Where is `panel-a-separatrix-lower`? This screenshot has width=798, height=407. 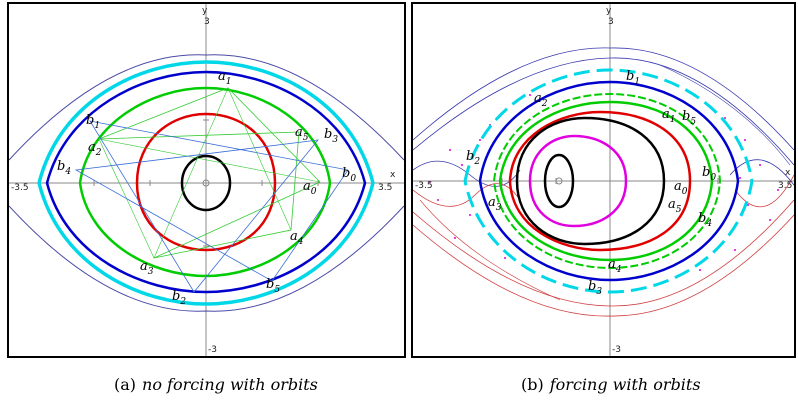 panel-a-separatrix-lower is located at coordinates (206, 258).